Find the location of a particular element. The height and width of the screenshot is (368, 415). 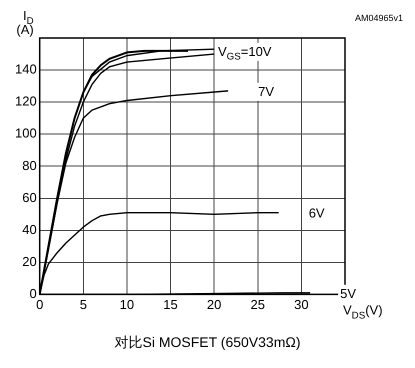

x-tick-label: 25 is located at coordinates (258, 304).